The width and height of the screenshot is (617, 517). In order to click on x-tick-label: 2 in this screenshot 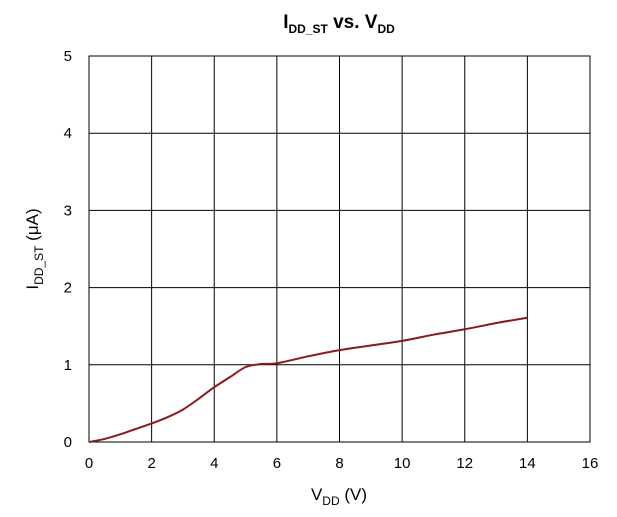, I will do `click(151, 463)`.